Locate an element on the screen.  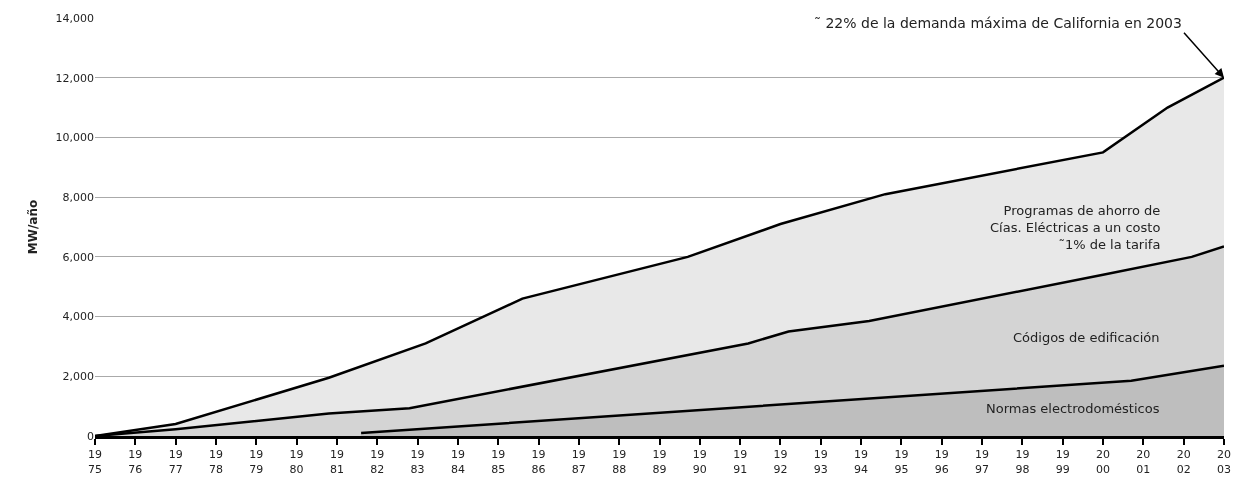
x-tick-label: 20 02 is located at coordinates (1183, 462).